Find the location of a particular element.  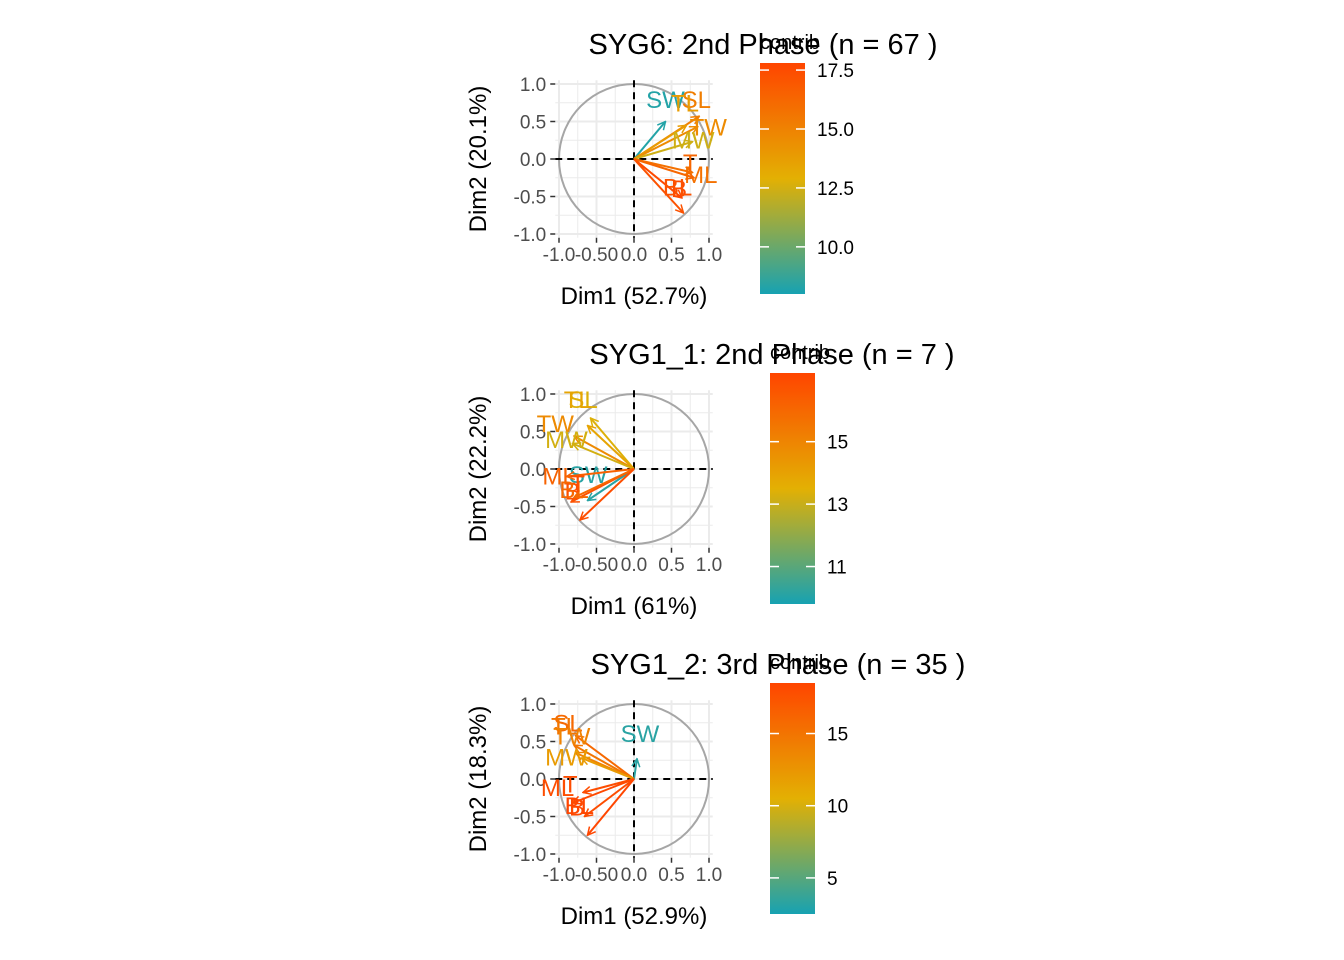

legend-tick-label: 11 is located at coordinates (837, 568).